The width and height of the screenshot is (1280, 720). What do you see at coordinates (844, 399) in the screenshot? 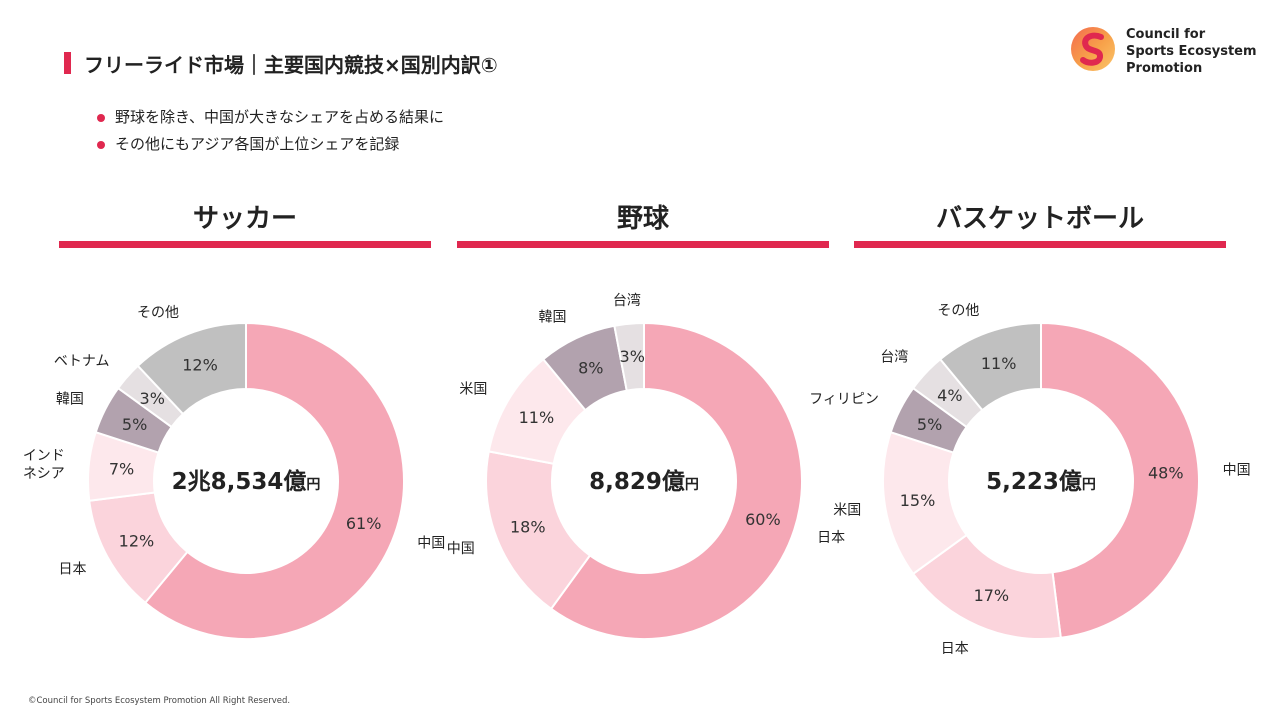
I see `slice-category-label: フィリピン` at bounding box center [844, 399].